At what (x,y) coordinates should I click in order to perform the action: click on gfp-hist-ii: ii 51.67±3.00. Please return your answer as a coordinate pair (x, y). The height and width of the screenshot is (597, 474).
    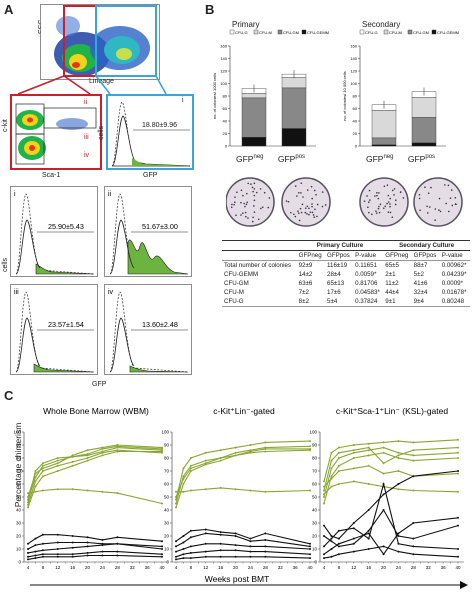
    Looking at the image, I should click on (148, 234).